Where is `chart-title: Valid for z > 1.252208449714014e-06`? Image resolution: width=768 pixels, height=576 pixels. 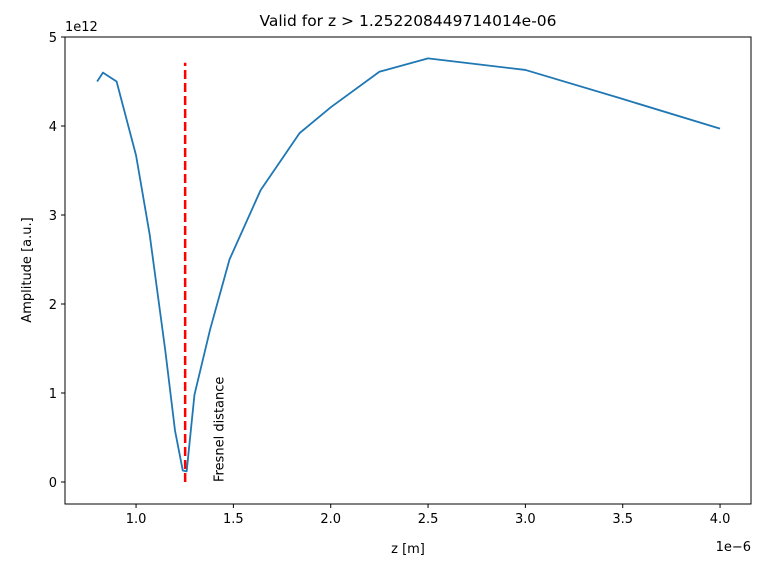
chart-title: Valid for z > 1.252208449714014e-06 is located at coordinates (407, 21).